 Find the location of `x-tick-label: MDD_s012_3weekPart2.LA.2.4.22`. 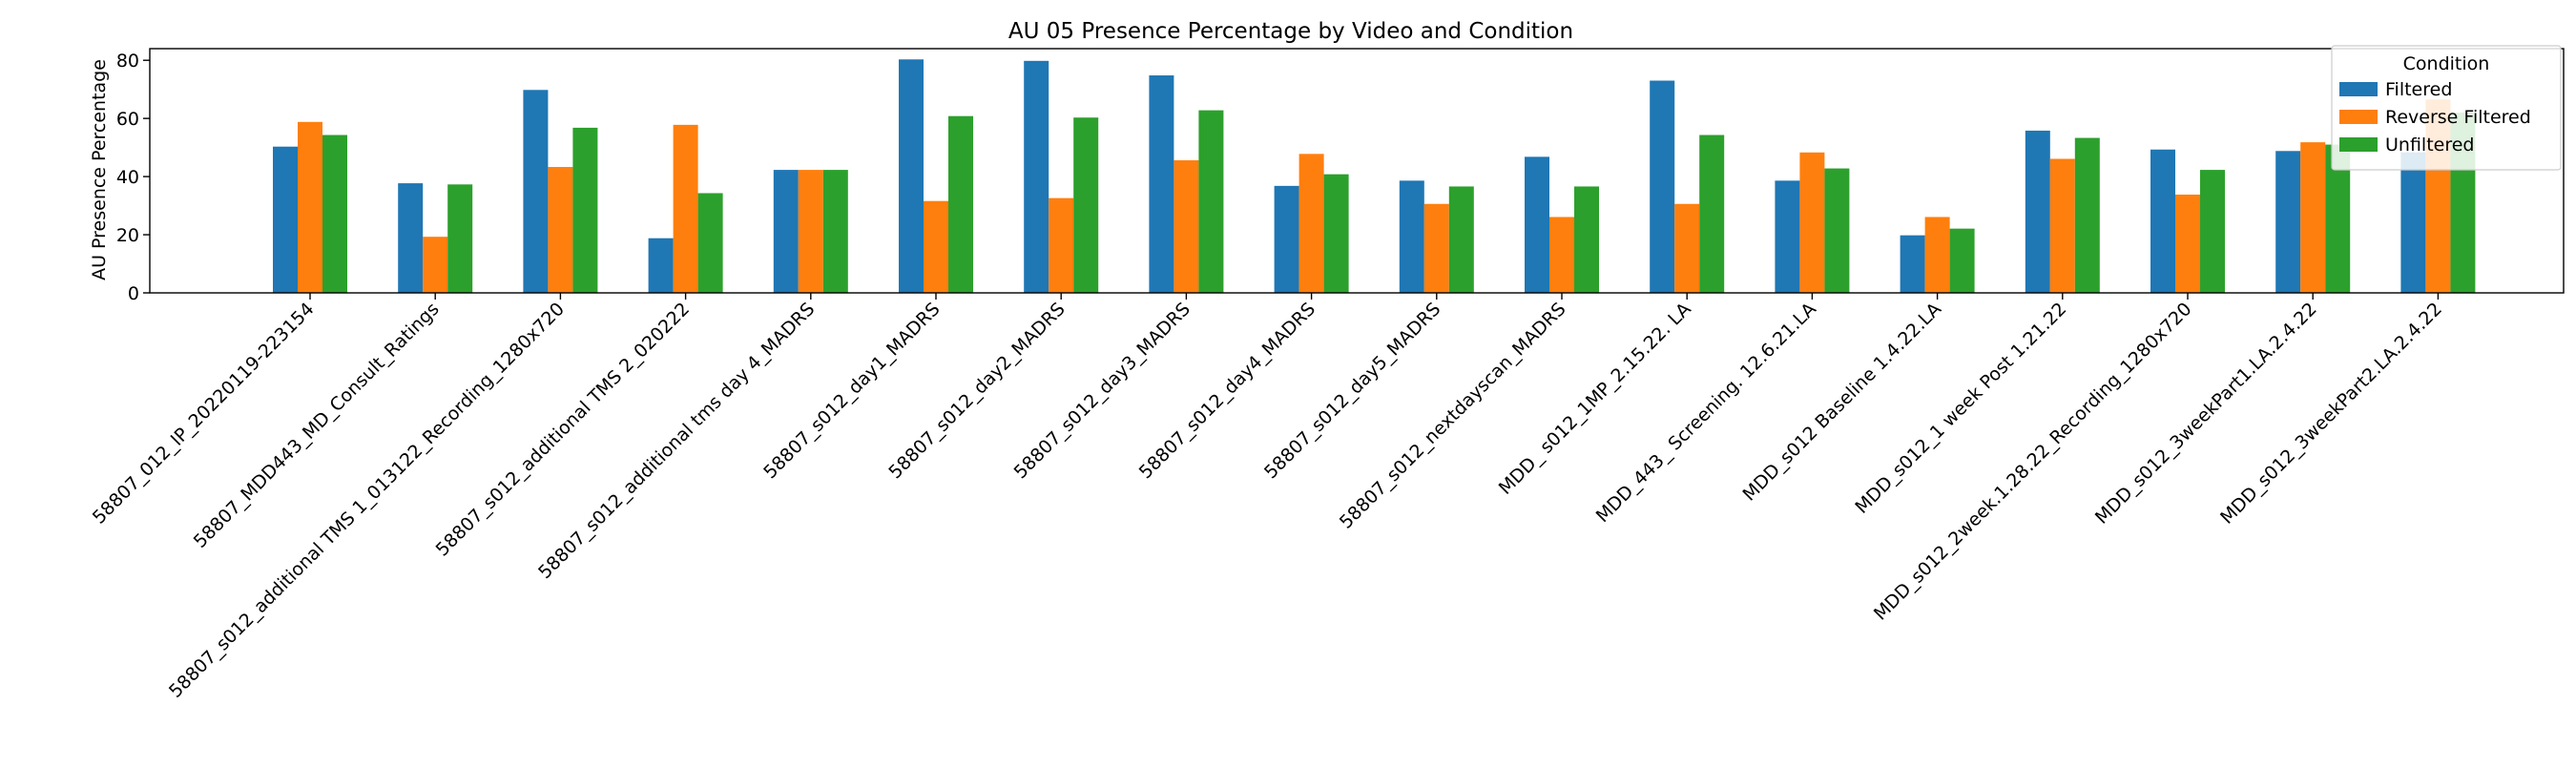

x-tick-label: MDD_s012_3weekPart2.LA.2.4.22 is located at coordinates (2331, 414).